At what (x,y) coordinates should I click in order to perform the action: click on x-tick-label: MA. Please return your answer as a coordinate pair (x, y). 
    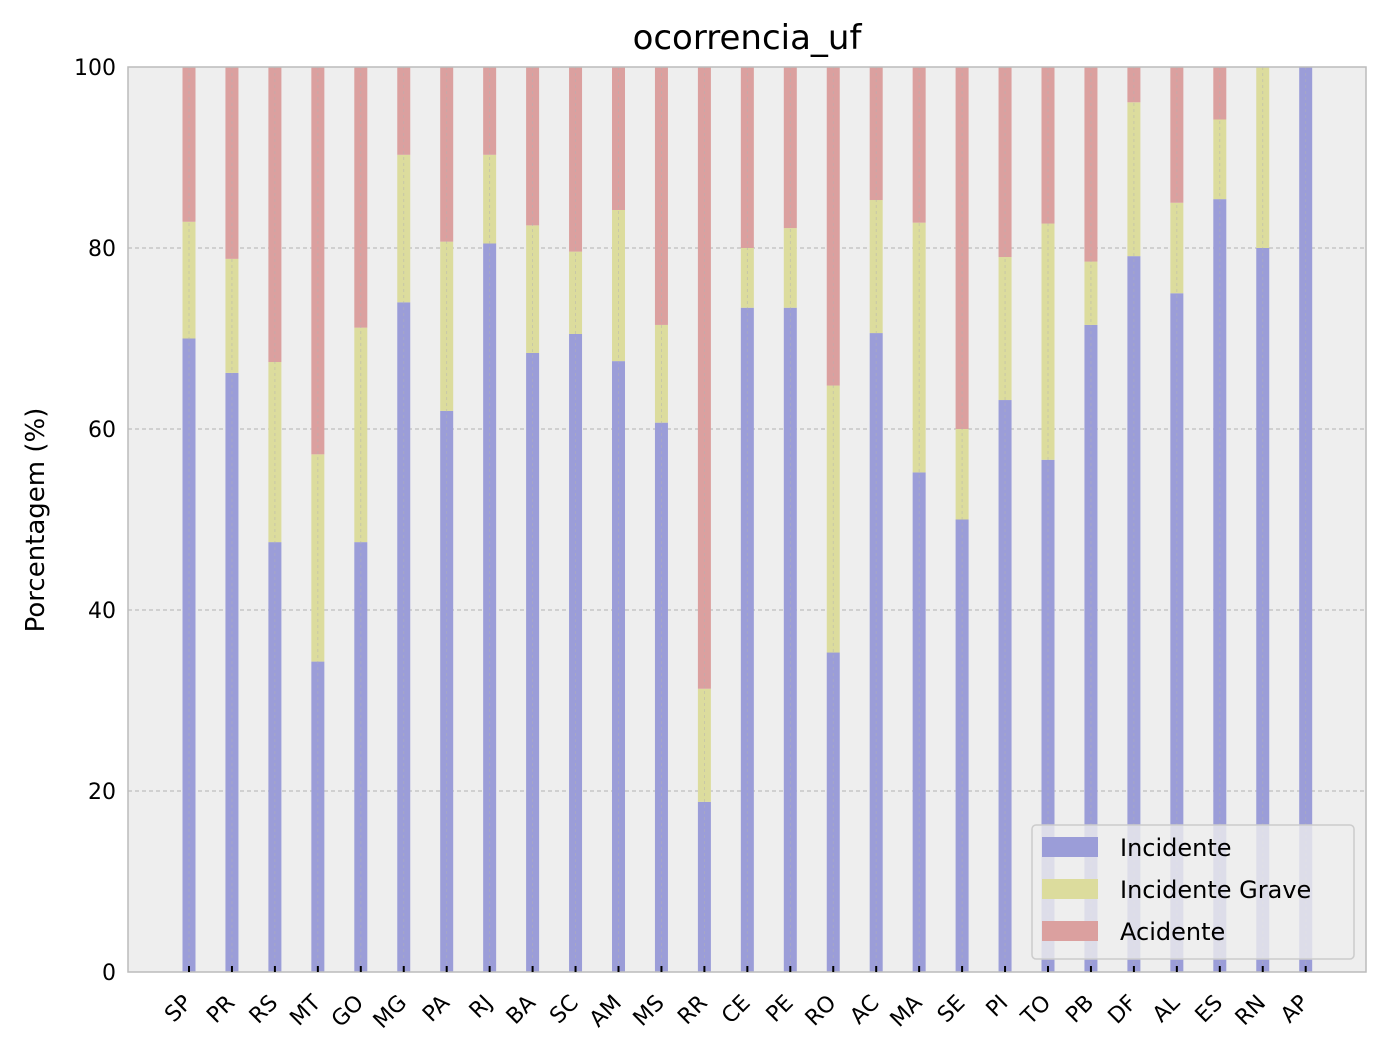
    Looking at the image, I should click on (907, 1012).